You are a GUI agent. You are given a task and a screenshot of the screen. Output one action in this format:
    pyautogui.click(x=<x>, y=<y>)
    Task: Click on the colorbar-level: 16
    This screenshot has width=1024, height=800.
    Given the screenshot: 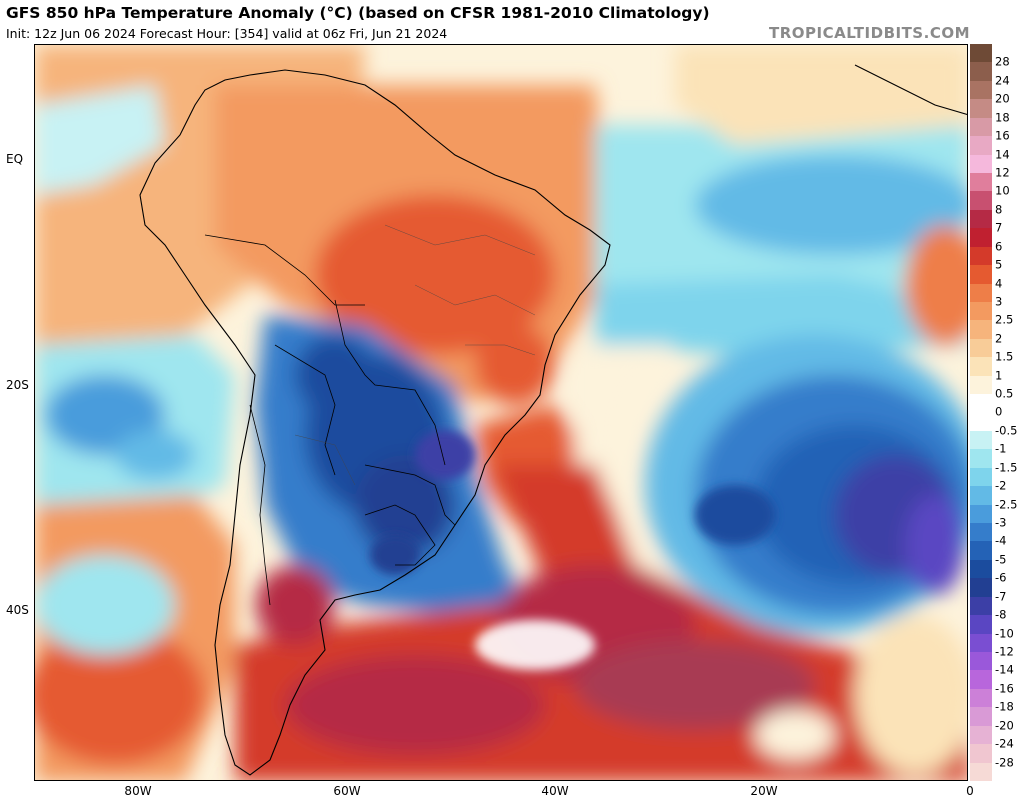 What is the action you would take?
    pyautogui.click(x=996, y=129)
    